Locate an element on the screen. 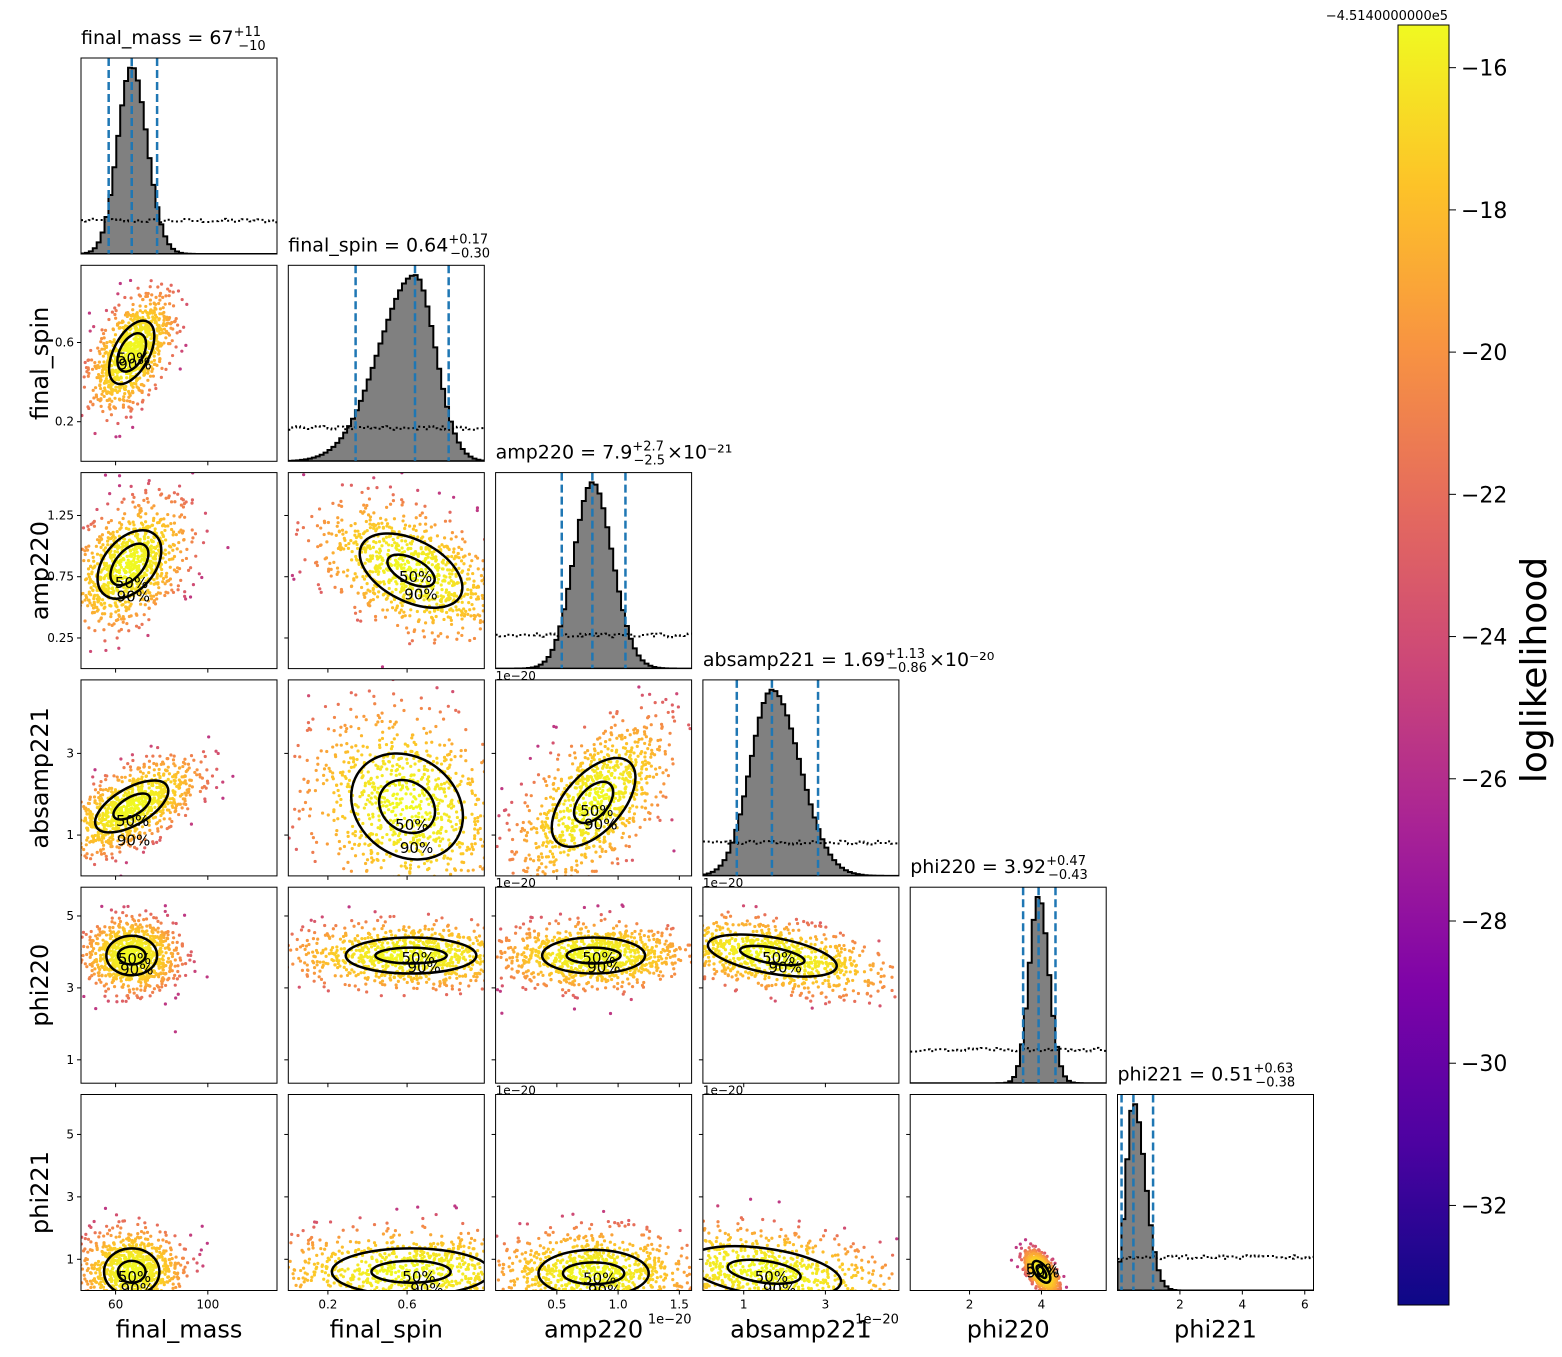 The image size is (1562, 1357). contour-label: 90% is located at coordinates (420, 595).